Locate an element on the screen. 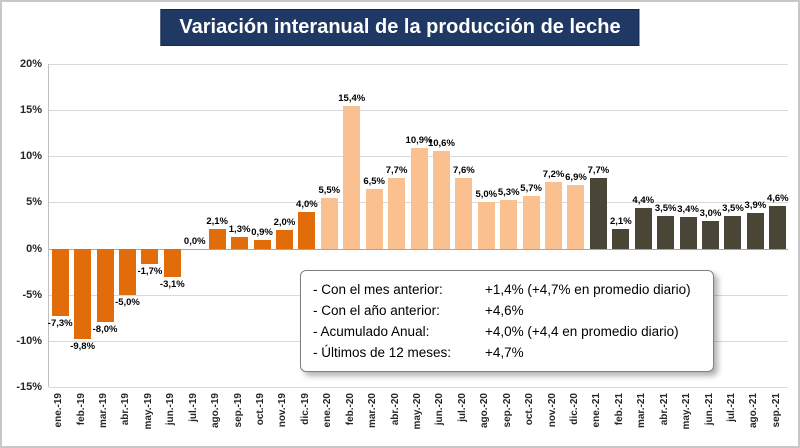 This screenshot has height=448, width=800. y-tick-label: 20% is located at coordinates (30, 64).